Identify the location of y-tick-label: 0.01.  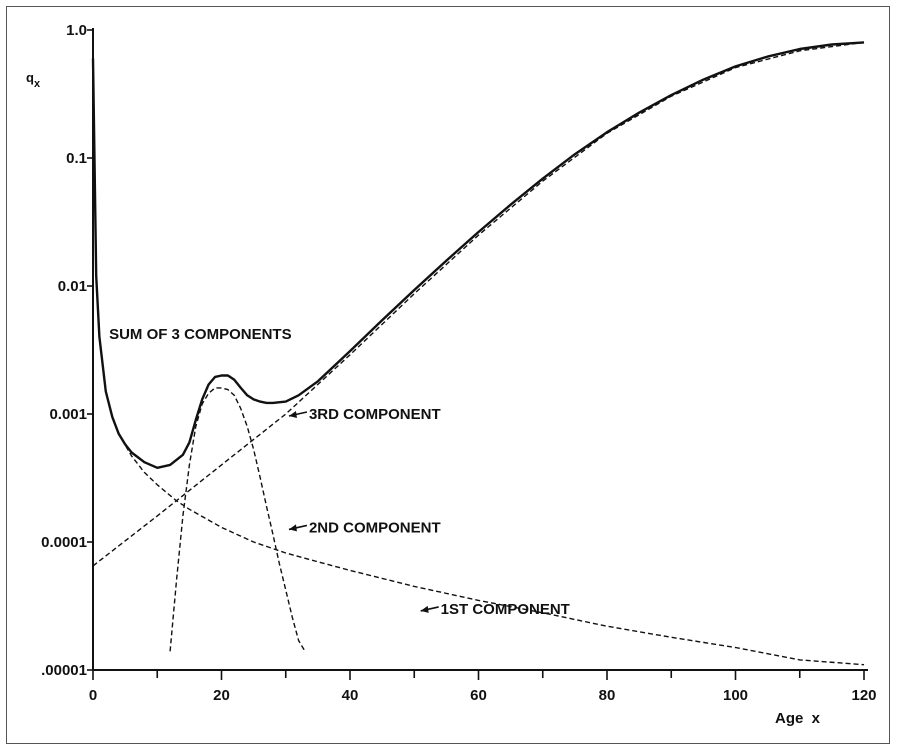
(72, 286).